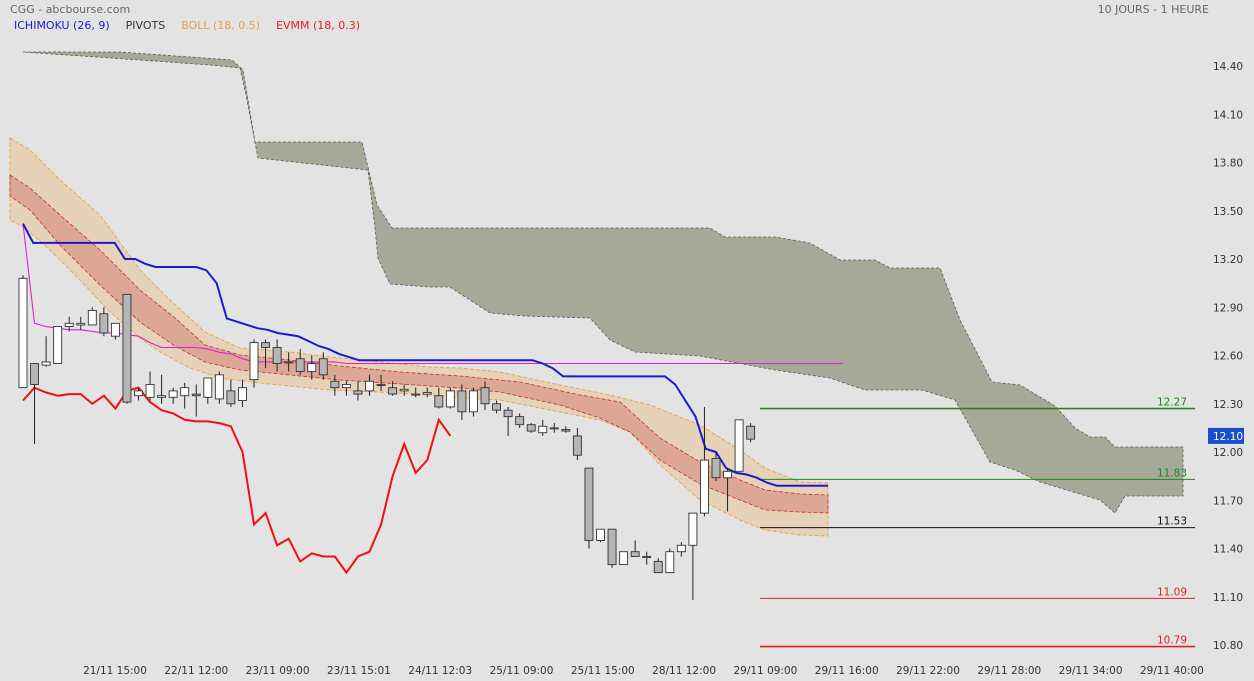 This screenshot has height=681, width=1254. I want to click on y-tick-label: 14.10, so click(1228, 115).